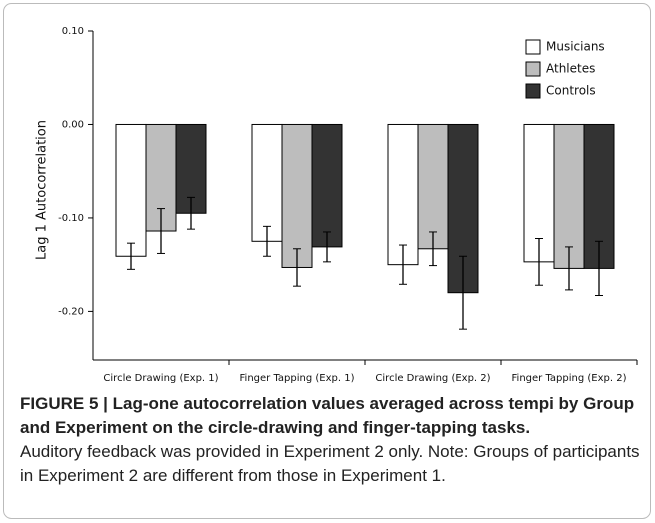 The width and height of the screenshot is (655, 523). I want to click on legend-label: Athletes, so click(570, 69).